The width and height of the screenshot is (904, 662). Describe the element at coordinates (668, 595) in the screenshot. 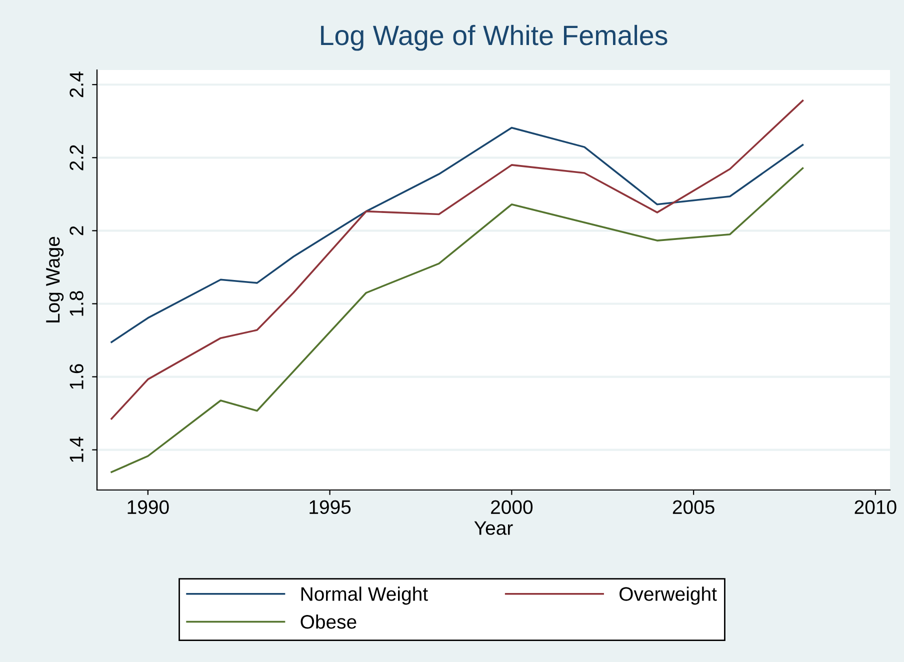

I see `legend-label: Overweight` at that location.